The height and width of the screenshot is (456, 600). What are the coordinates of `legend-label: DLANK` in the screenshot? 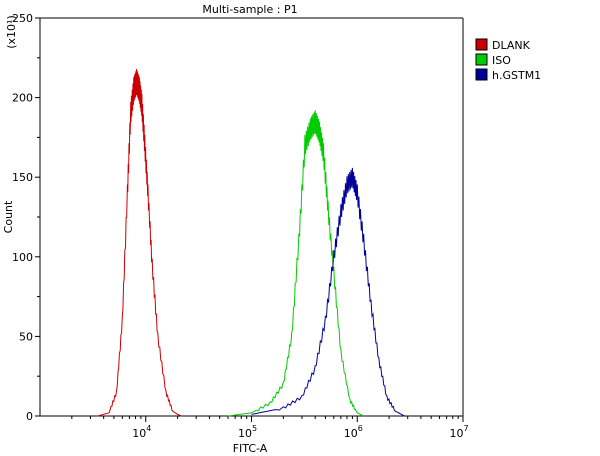 It's located at (511, 45).